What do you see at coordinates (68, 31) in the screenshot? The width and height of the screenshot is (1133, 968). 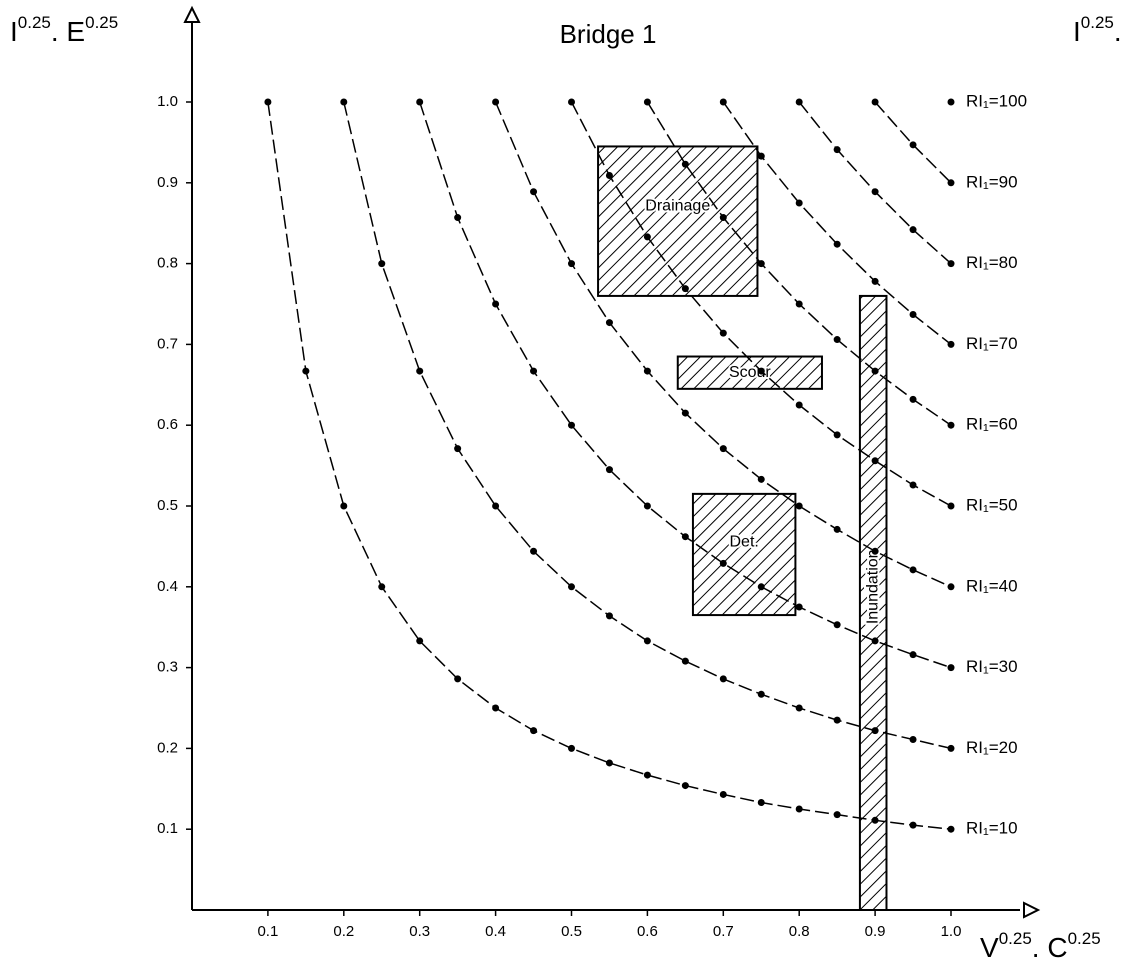 I see `label-part: . E` at bounding box center [68, 31].